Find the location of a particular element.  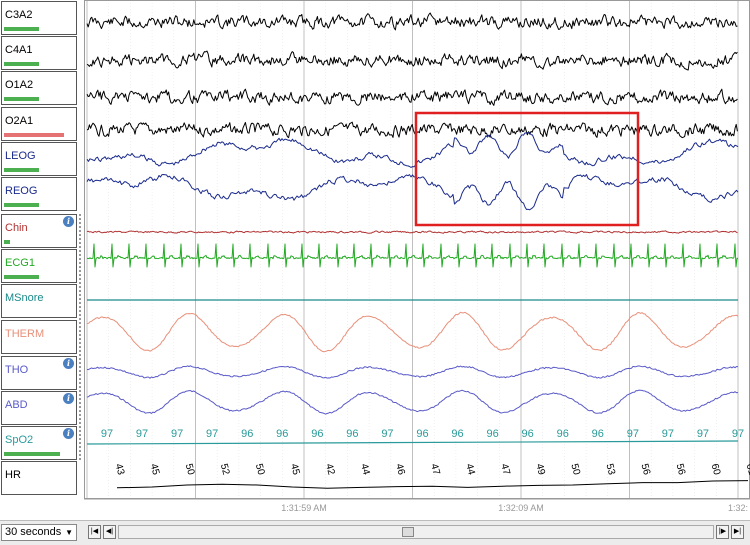

channel-o2a1: O2A1 is located at coordinates (39, 124).